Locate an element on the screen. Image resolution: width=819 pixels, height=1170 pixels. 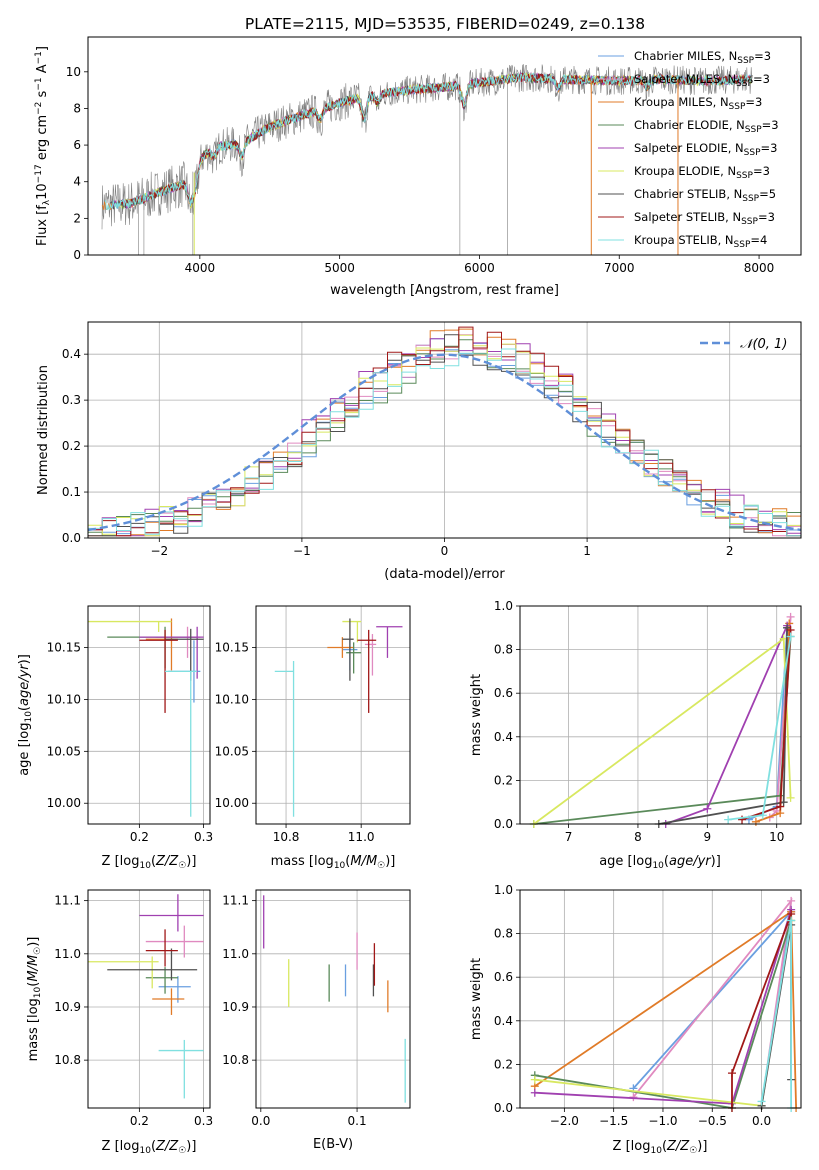
y-tick-label: 11.0 is located at coordinates (67, 954).